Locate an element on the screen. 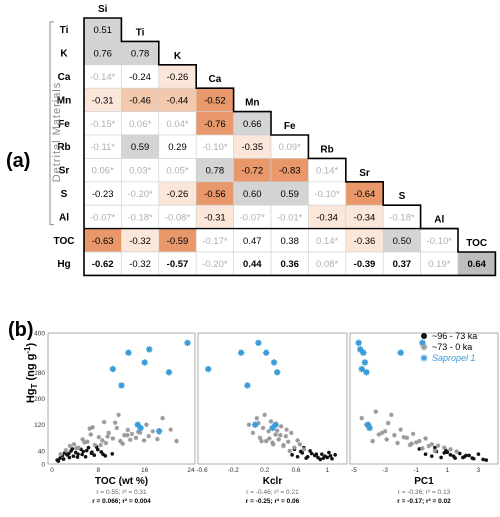 This screenshot has width=500, height=517. heatmap-value: 0.08* is located at coordinates (327, 264).